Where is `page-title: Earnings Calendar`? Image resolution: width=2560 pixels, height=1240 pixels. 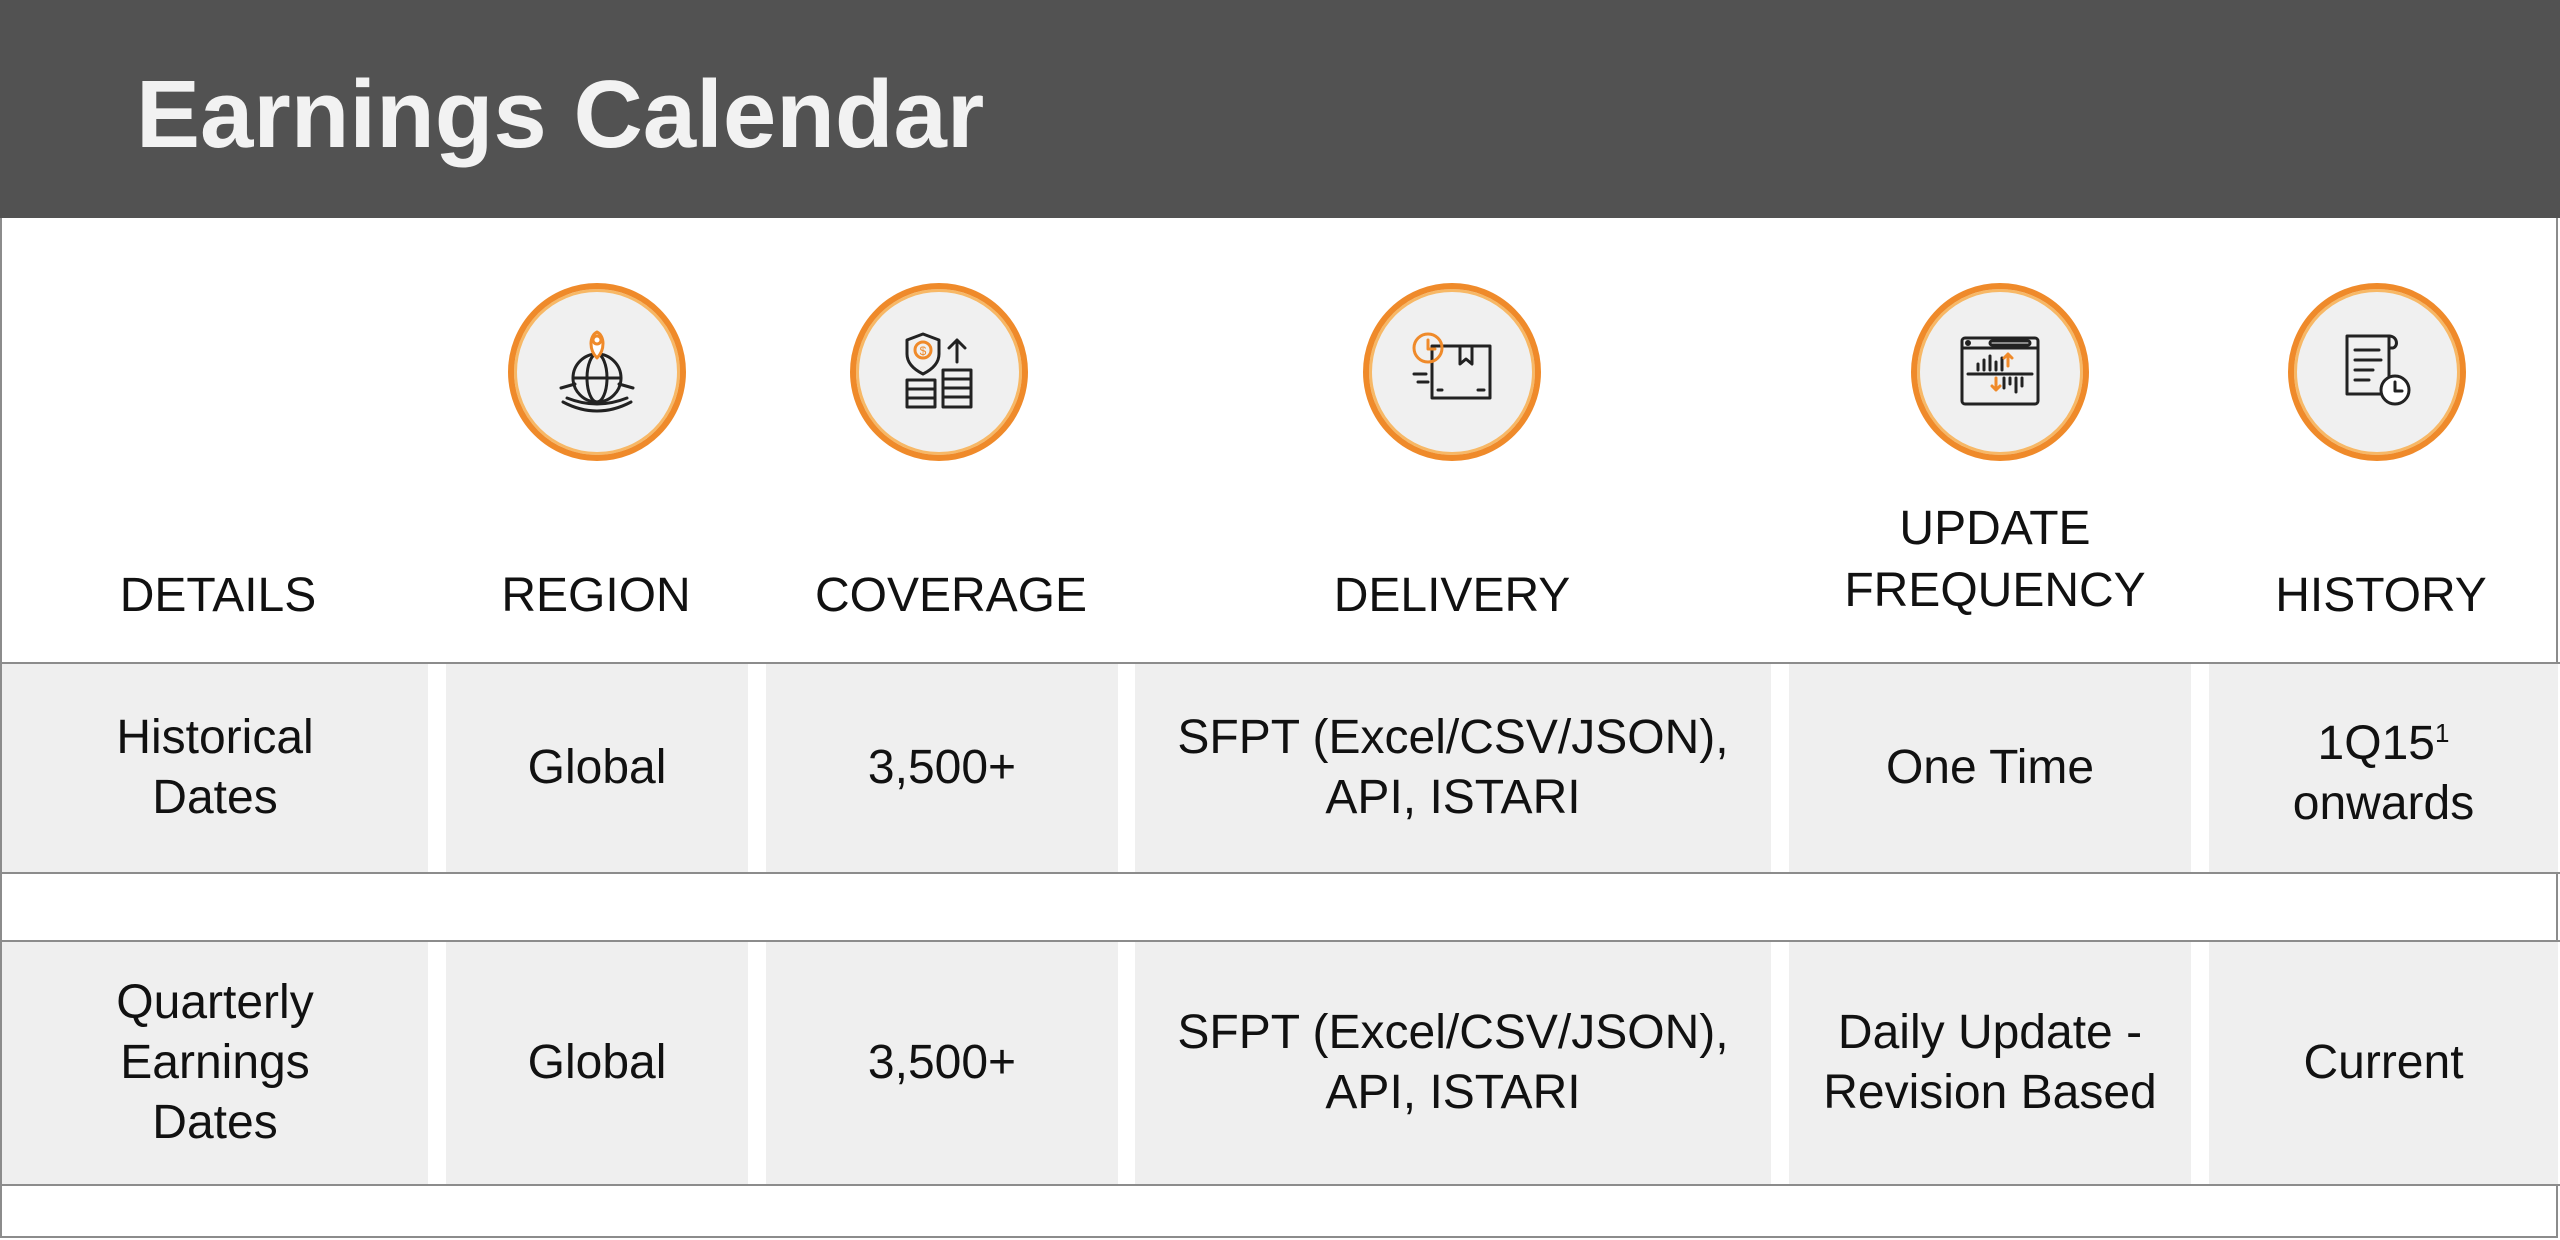
page-title: Earnings Calendar is located at coordinates (560, 114).